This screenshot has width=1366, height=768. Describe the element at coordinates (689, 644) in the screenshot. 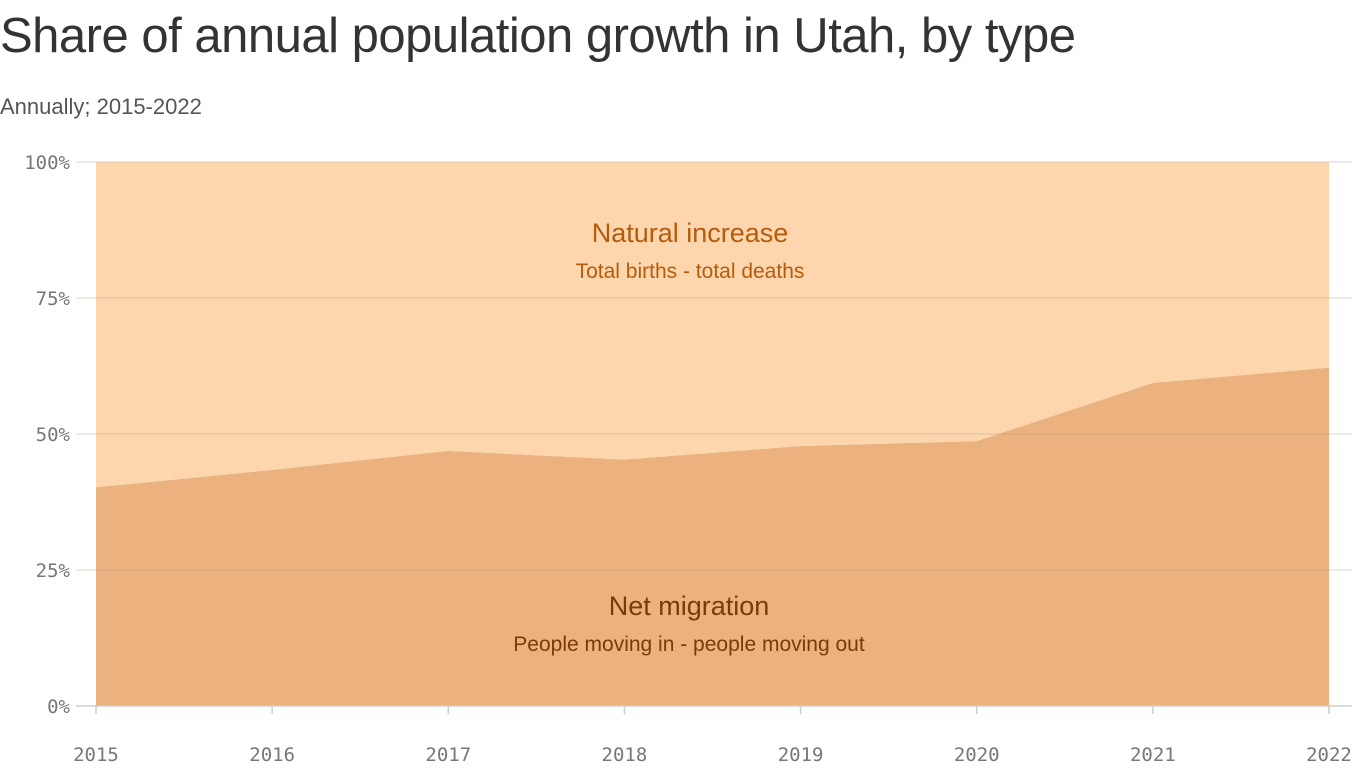

I see `series-note-net-migration: People moving in - people moving out` at that location.